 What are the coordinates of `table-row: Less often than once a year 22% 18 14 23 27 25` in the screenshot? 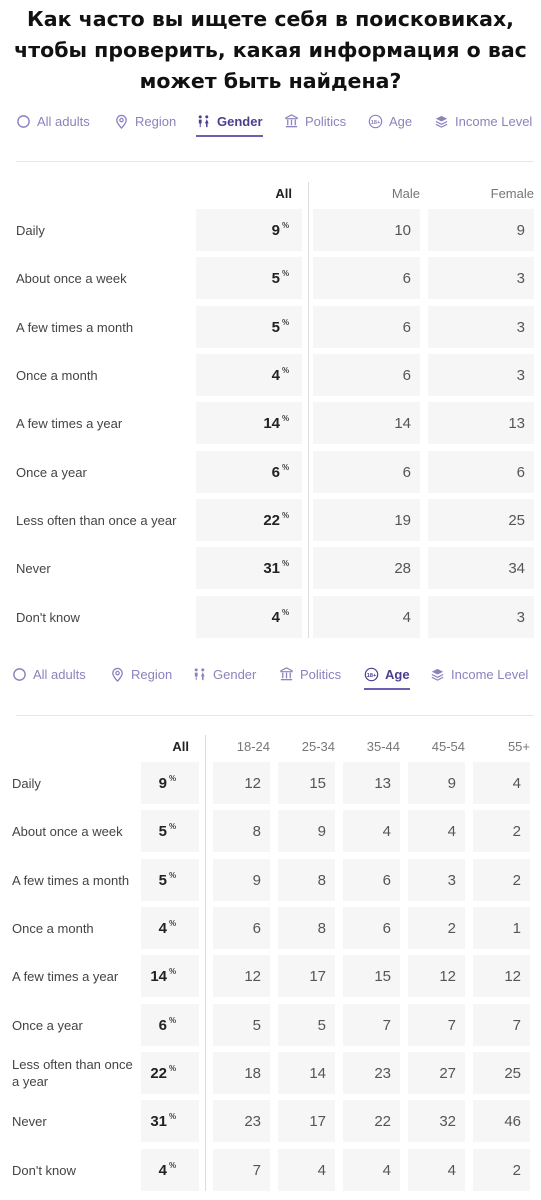 It's located at (270, 1073).